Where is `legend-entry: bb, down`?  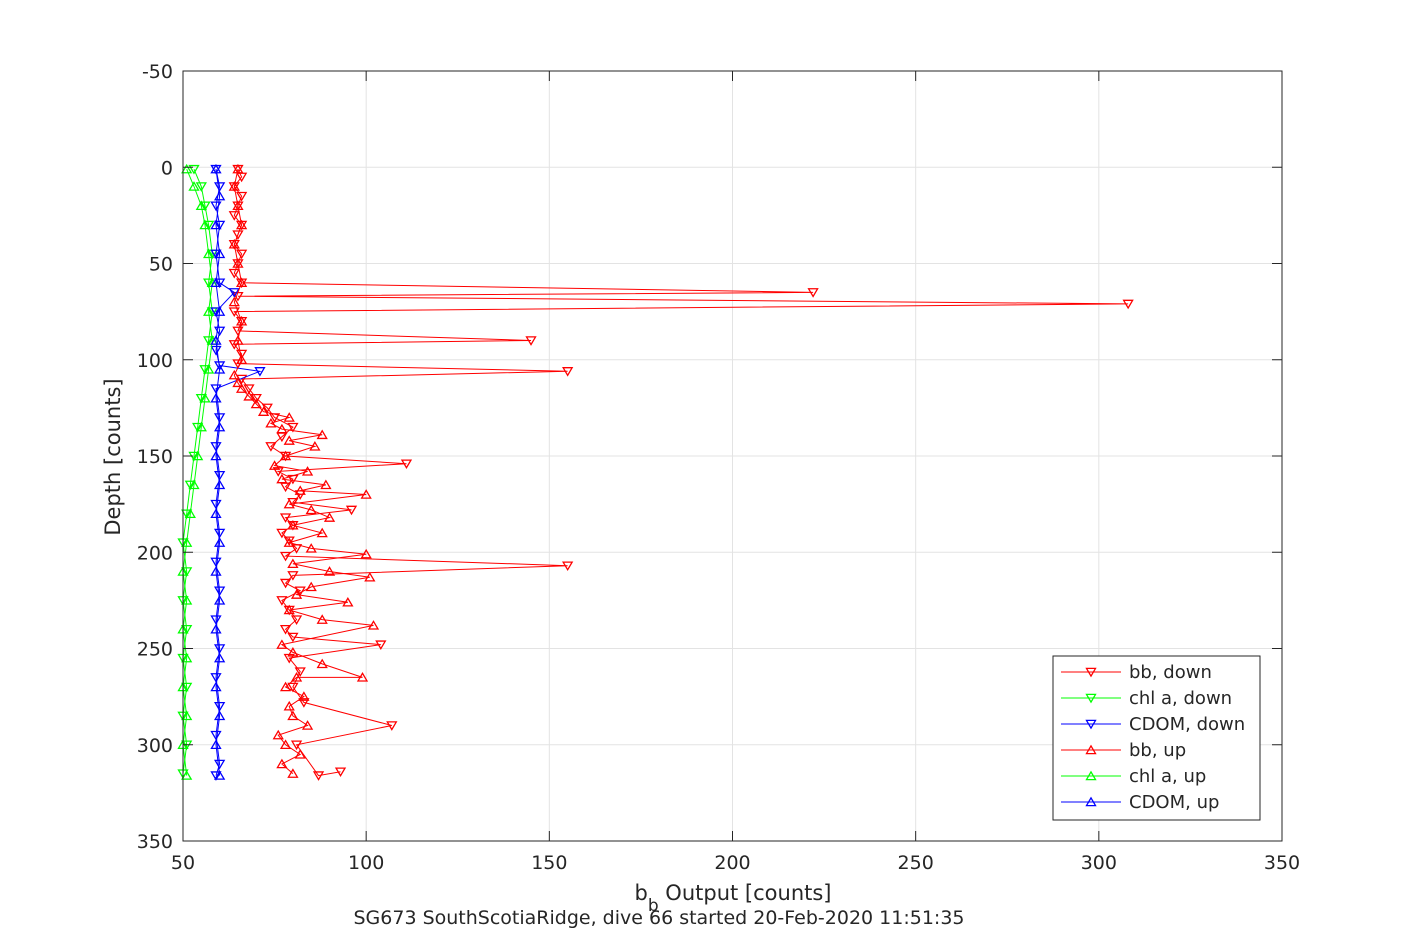 legend-entry: bb, down is located at coordinates (1136, 672).